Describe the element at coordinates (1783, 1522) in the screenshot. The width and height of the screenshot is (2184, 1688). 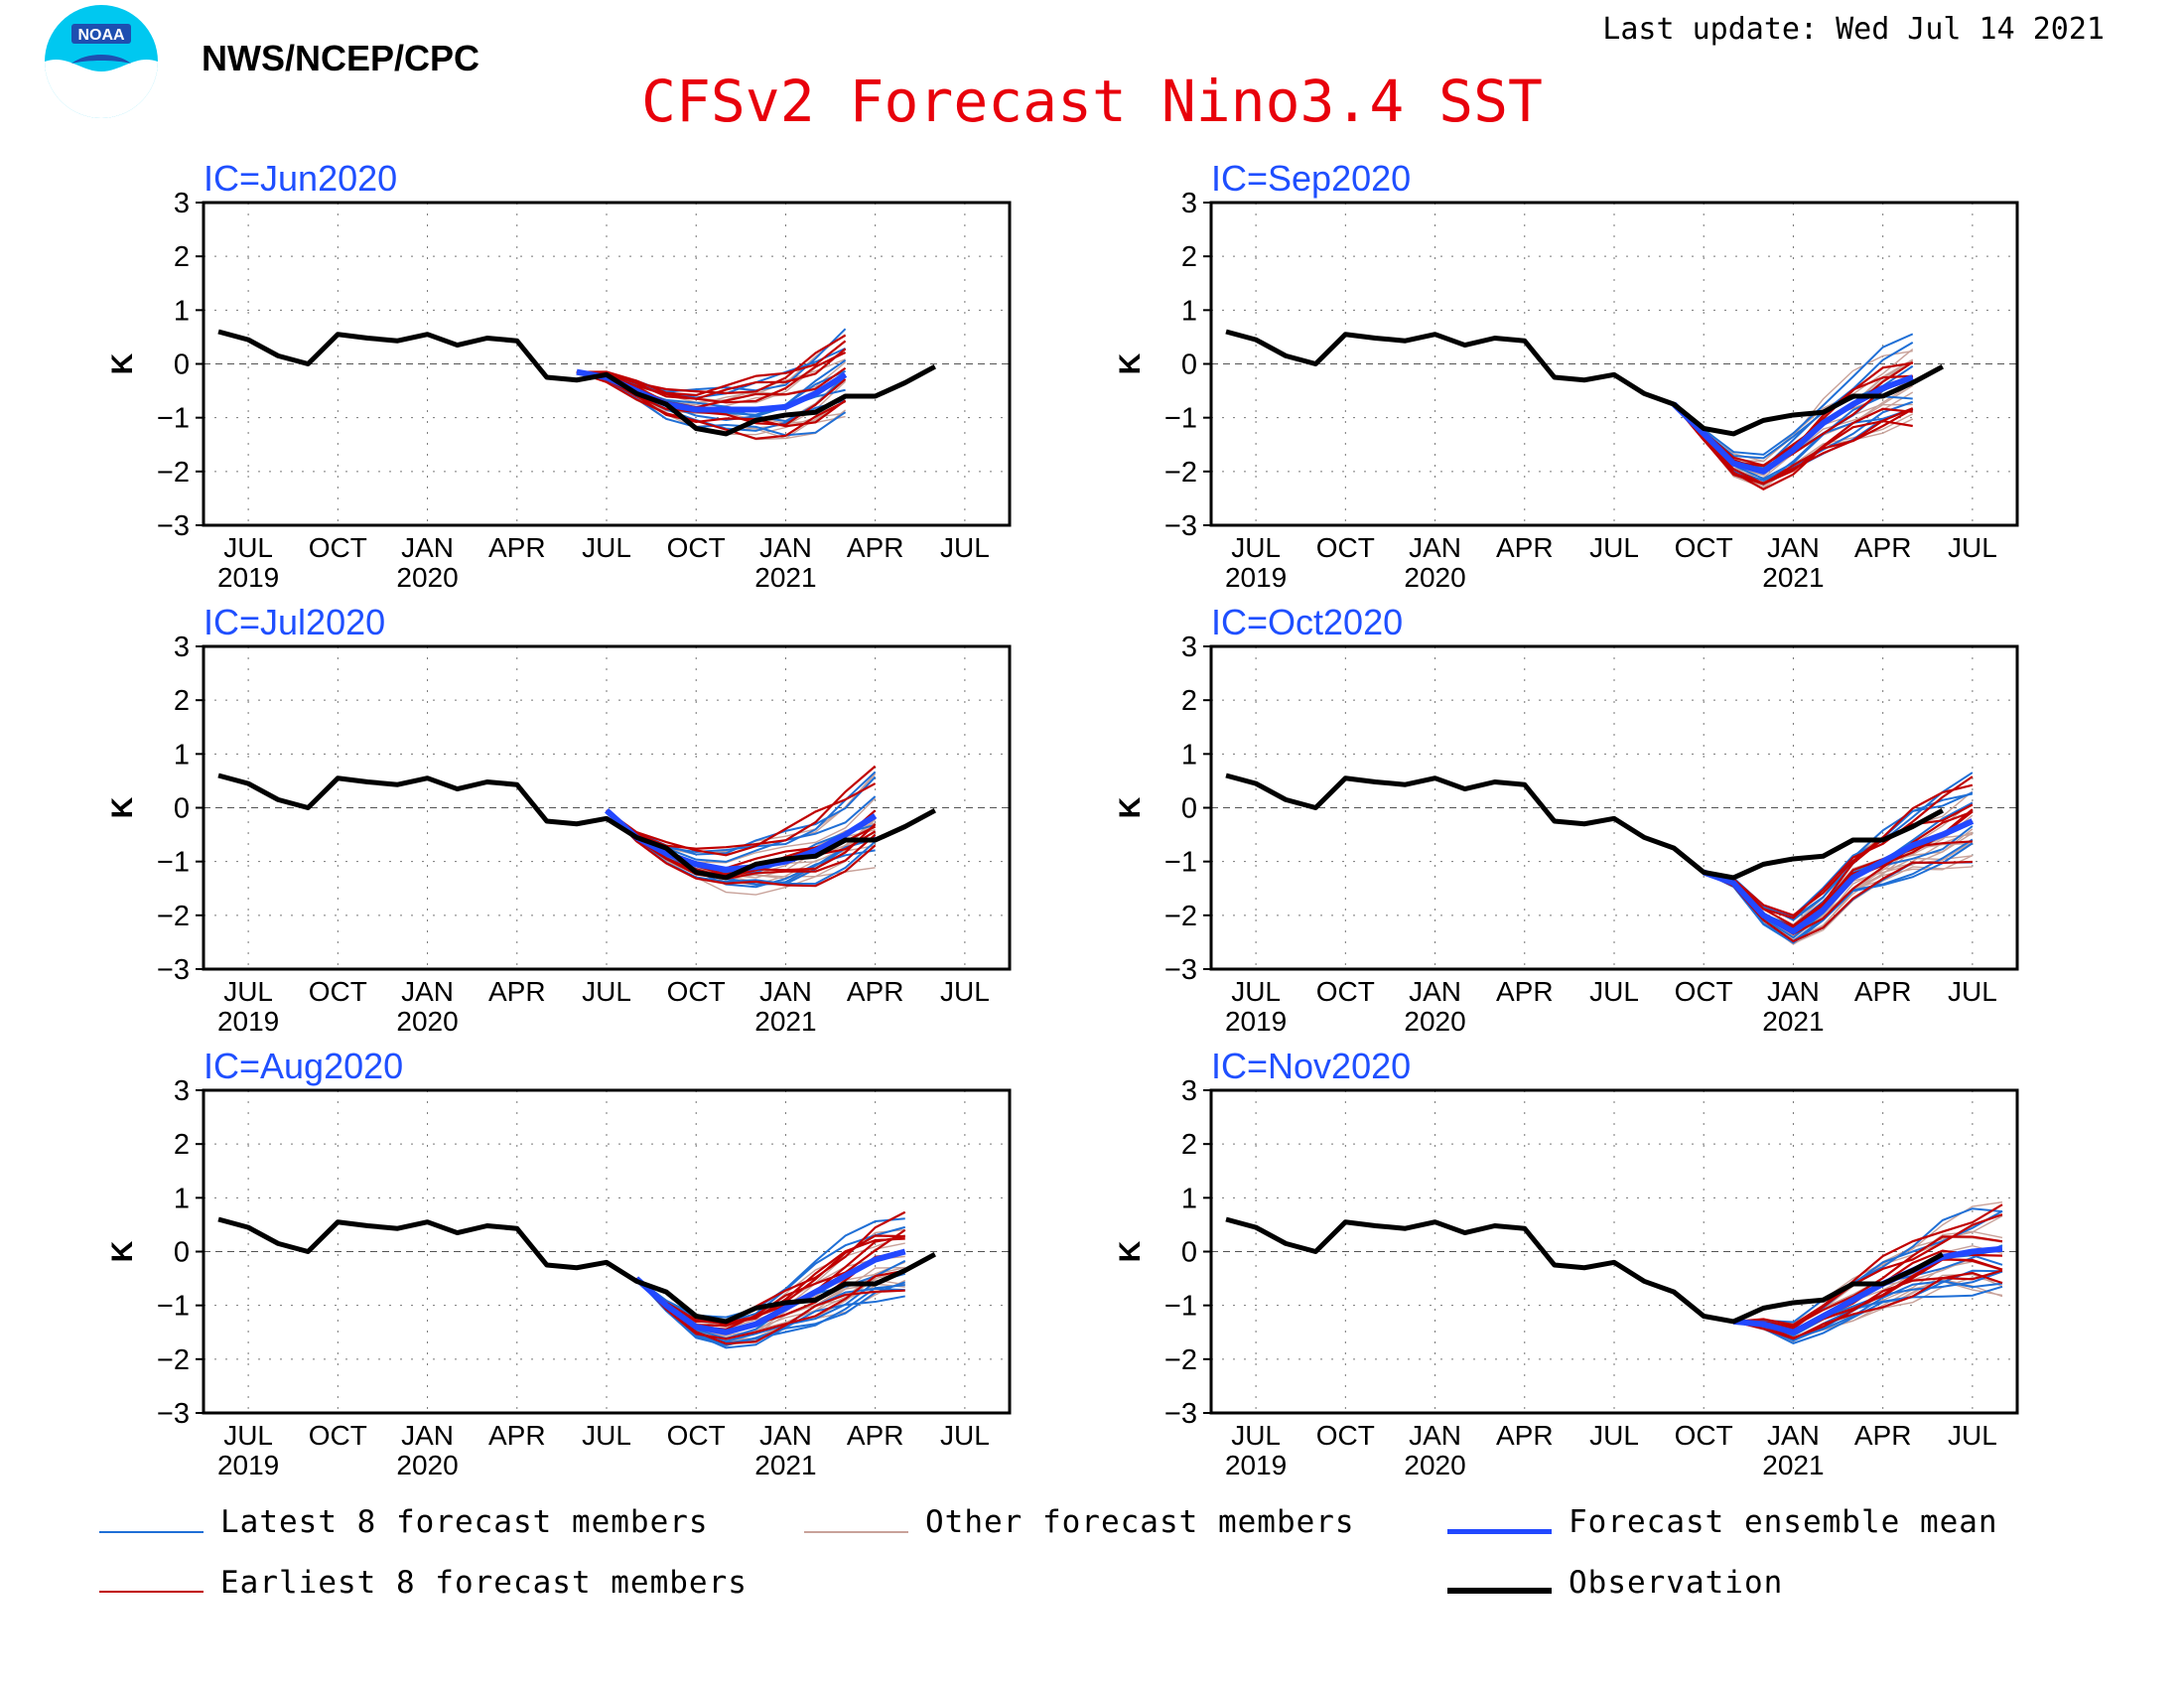
I see `legend-mean-label: Forecast ensemble mean` at that location.